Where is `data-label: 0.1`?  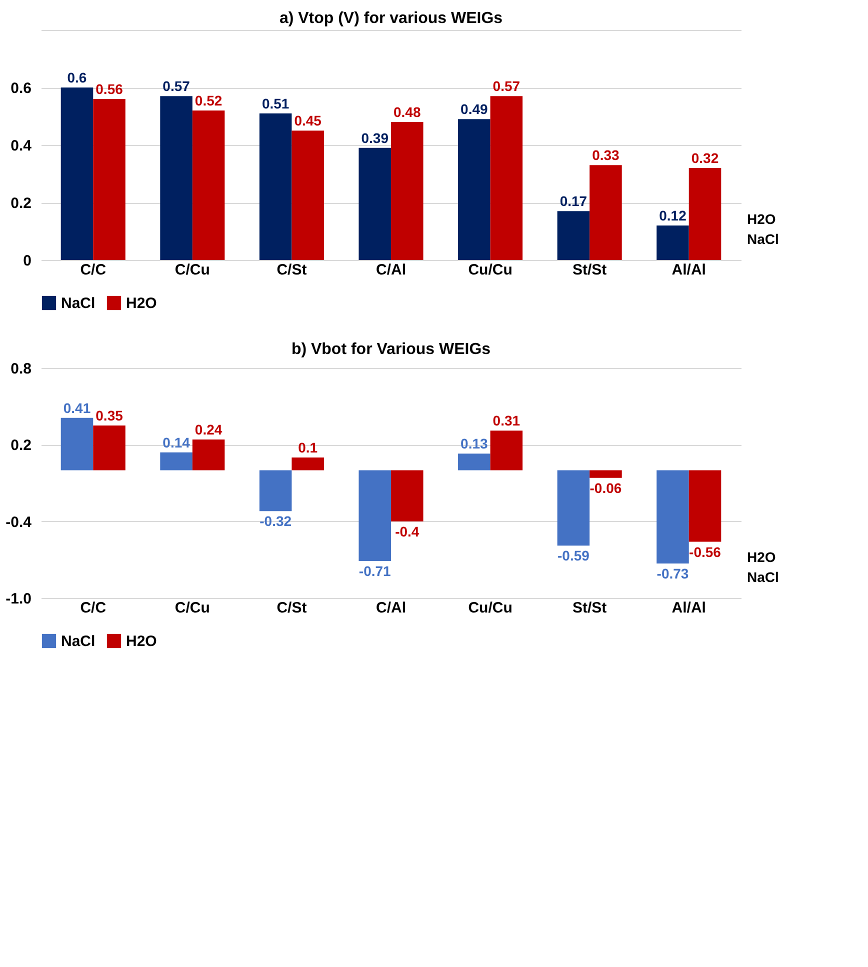 data-label: 0.1 is located at coordinates (308, 447).